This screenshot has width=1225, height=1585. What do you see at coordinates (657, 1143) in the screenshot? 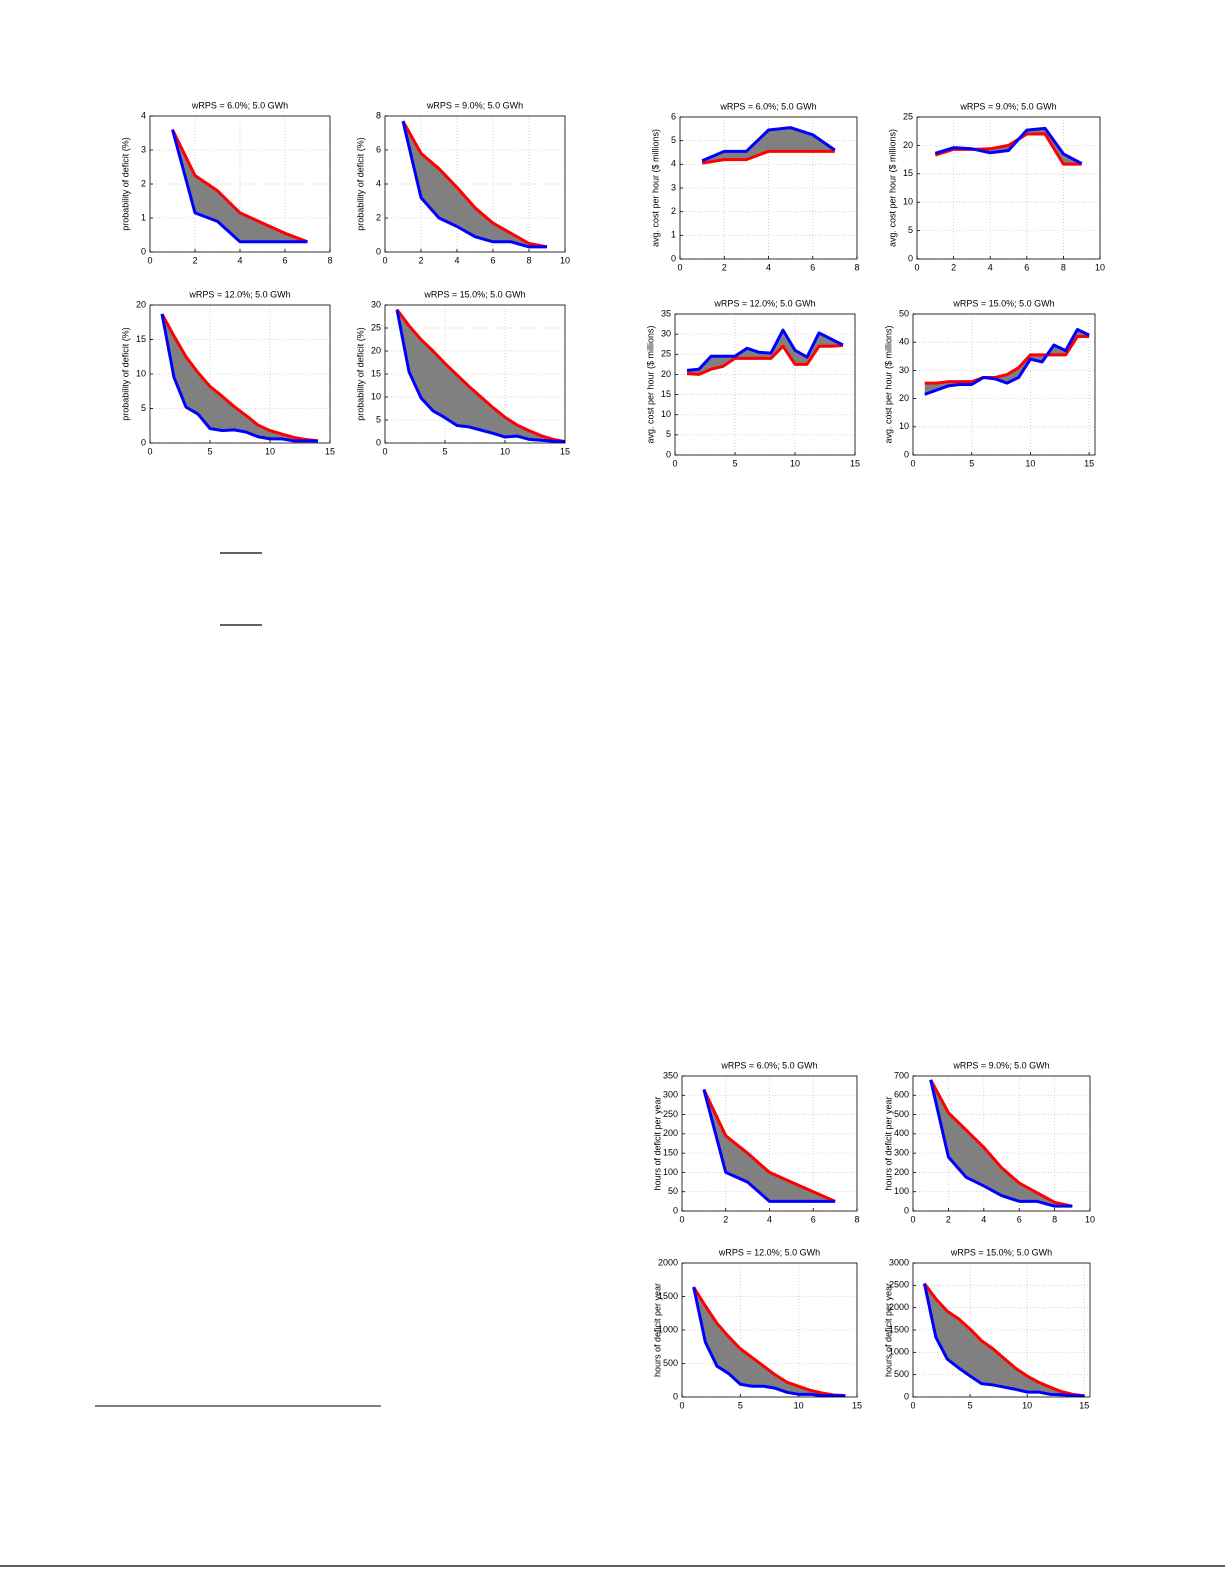
I see `y-axis-label: hours of deficit per year` at bounding box center [657, 1143].